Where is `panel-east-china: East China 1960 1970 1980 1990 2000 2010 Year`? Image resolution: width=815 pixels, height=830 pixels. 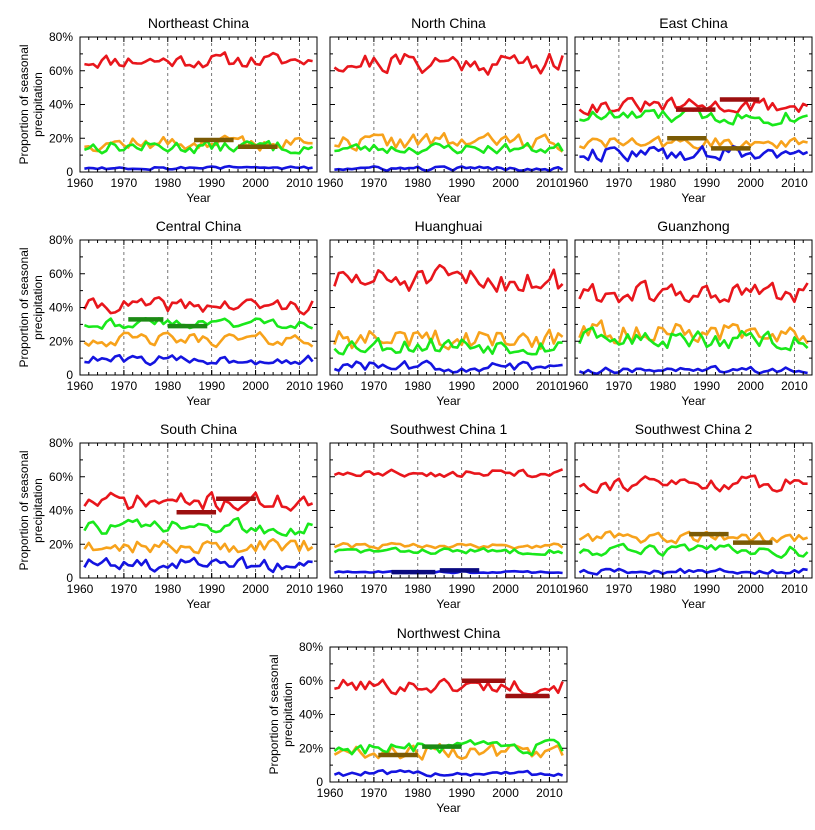
panel-east-china: East China 1960 1970 1980 1990 2000 2010 Year is located at coordinates (687, 110).